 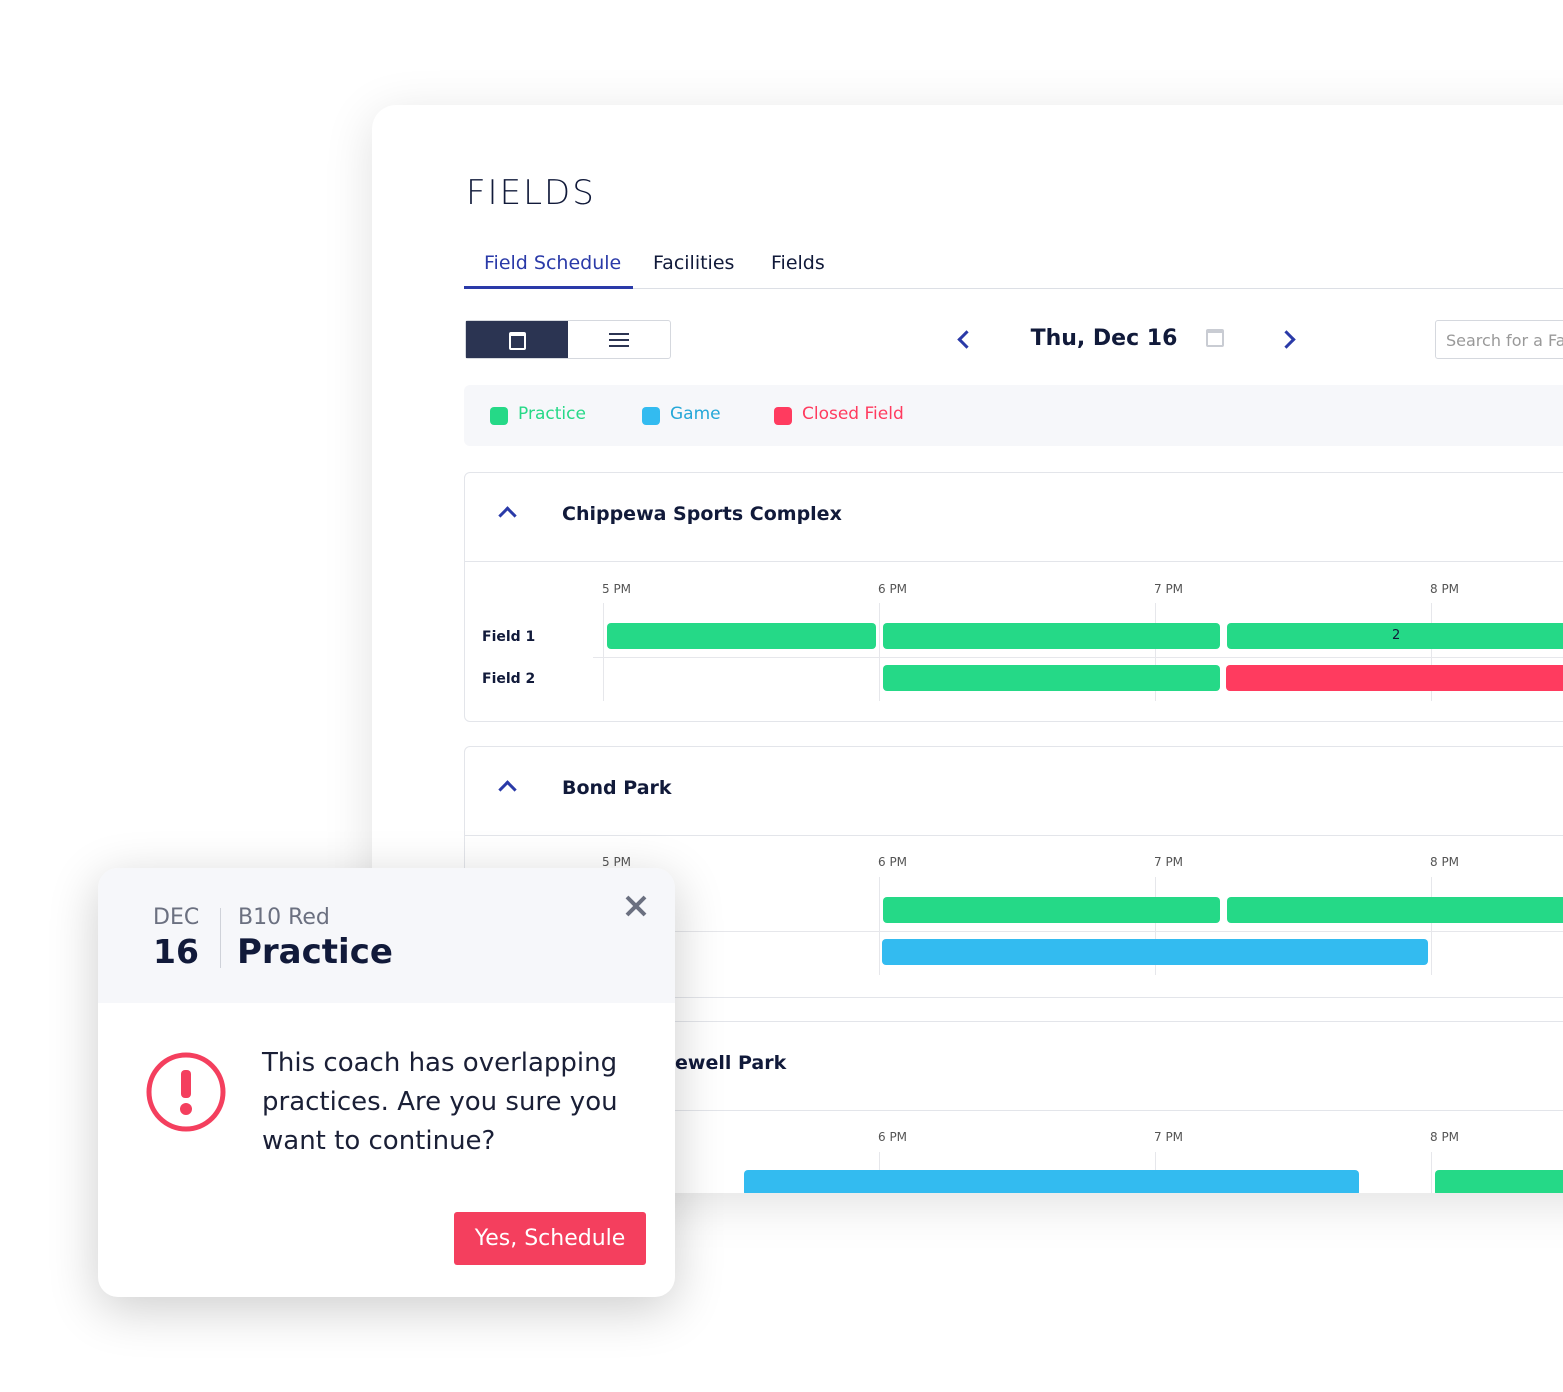 What do you see at coordinates (695, 414) in the screenshot?
I see `legend-label: Game` at bounding box center [695, 414].